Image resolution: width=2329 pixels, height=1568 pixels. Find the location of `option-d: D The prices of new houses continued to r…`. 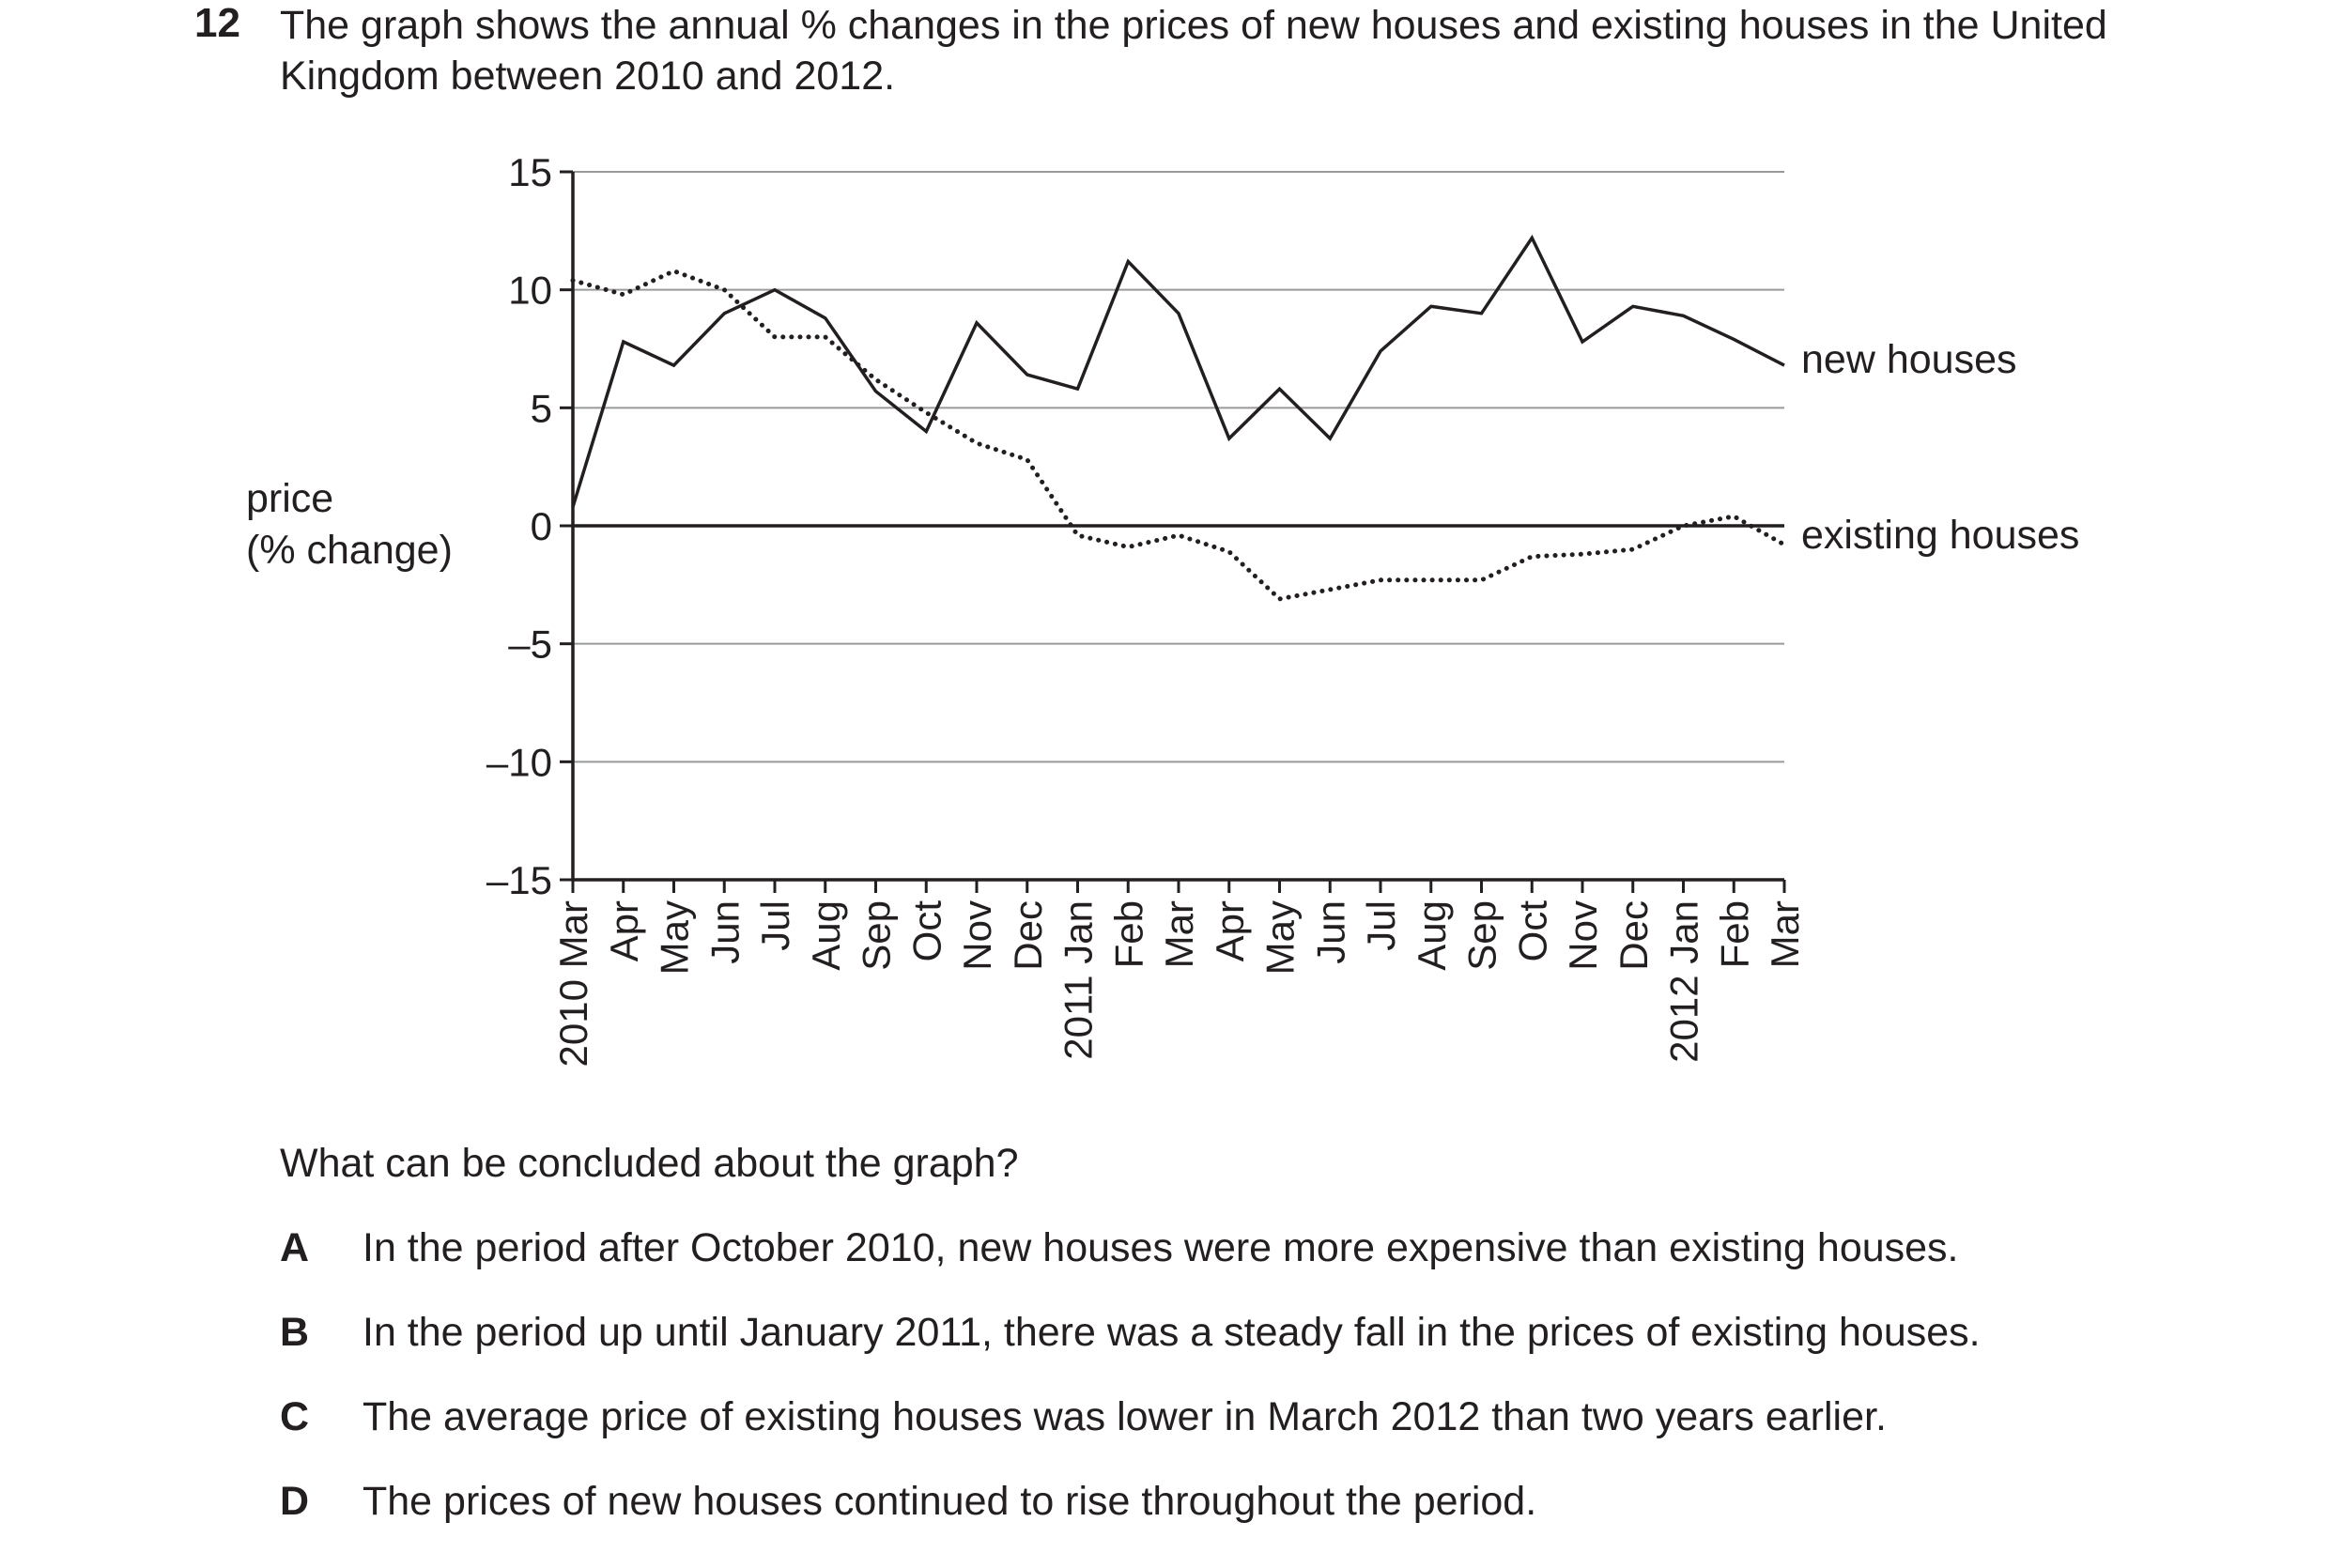

option-d: D The prices of new houses continued to r… is located at coordinates (908, 1502).